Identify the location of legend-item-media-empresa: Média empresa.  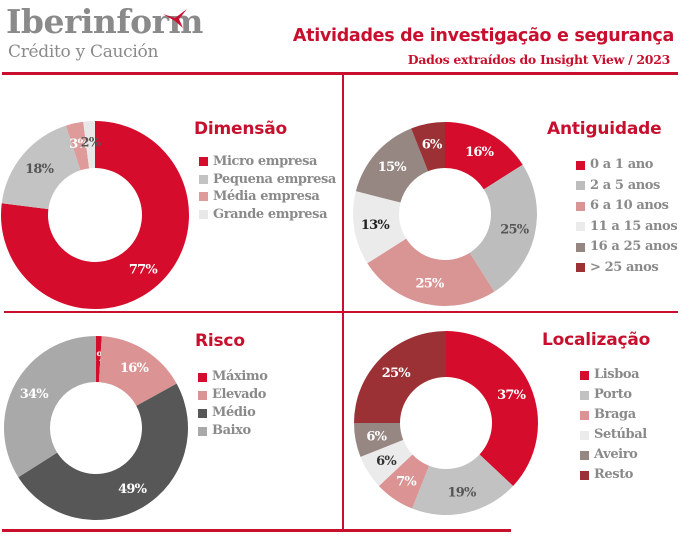
(267, 197).